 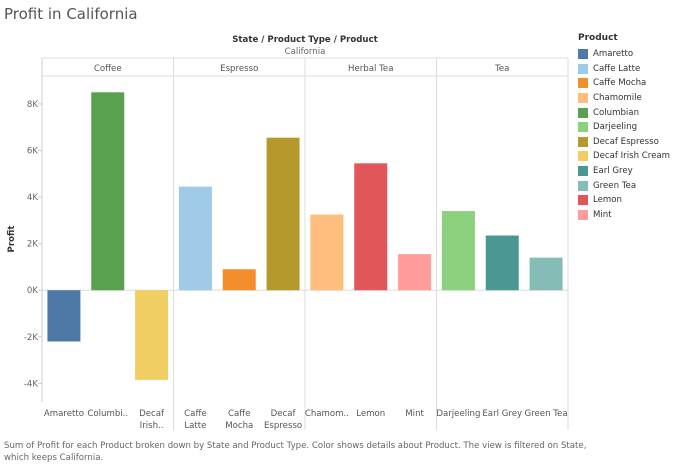 What do you see at coordinates (624, 215) in the screenshot?
I see `legend-item: Mint` at bounding box center [624, 215].